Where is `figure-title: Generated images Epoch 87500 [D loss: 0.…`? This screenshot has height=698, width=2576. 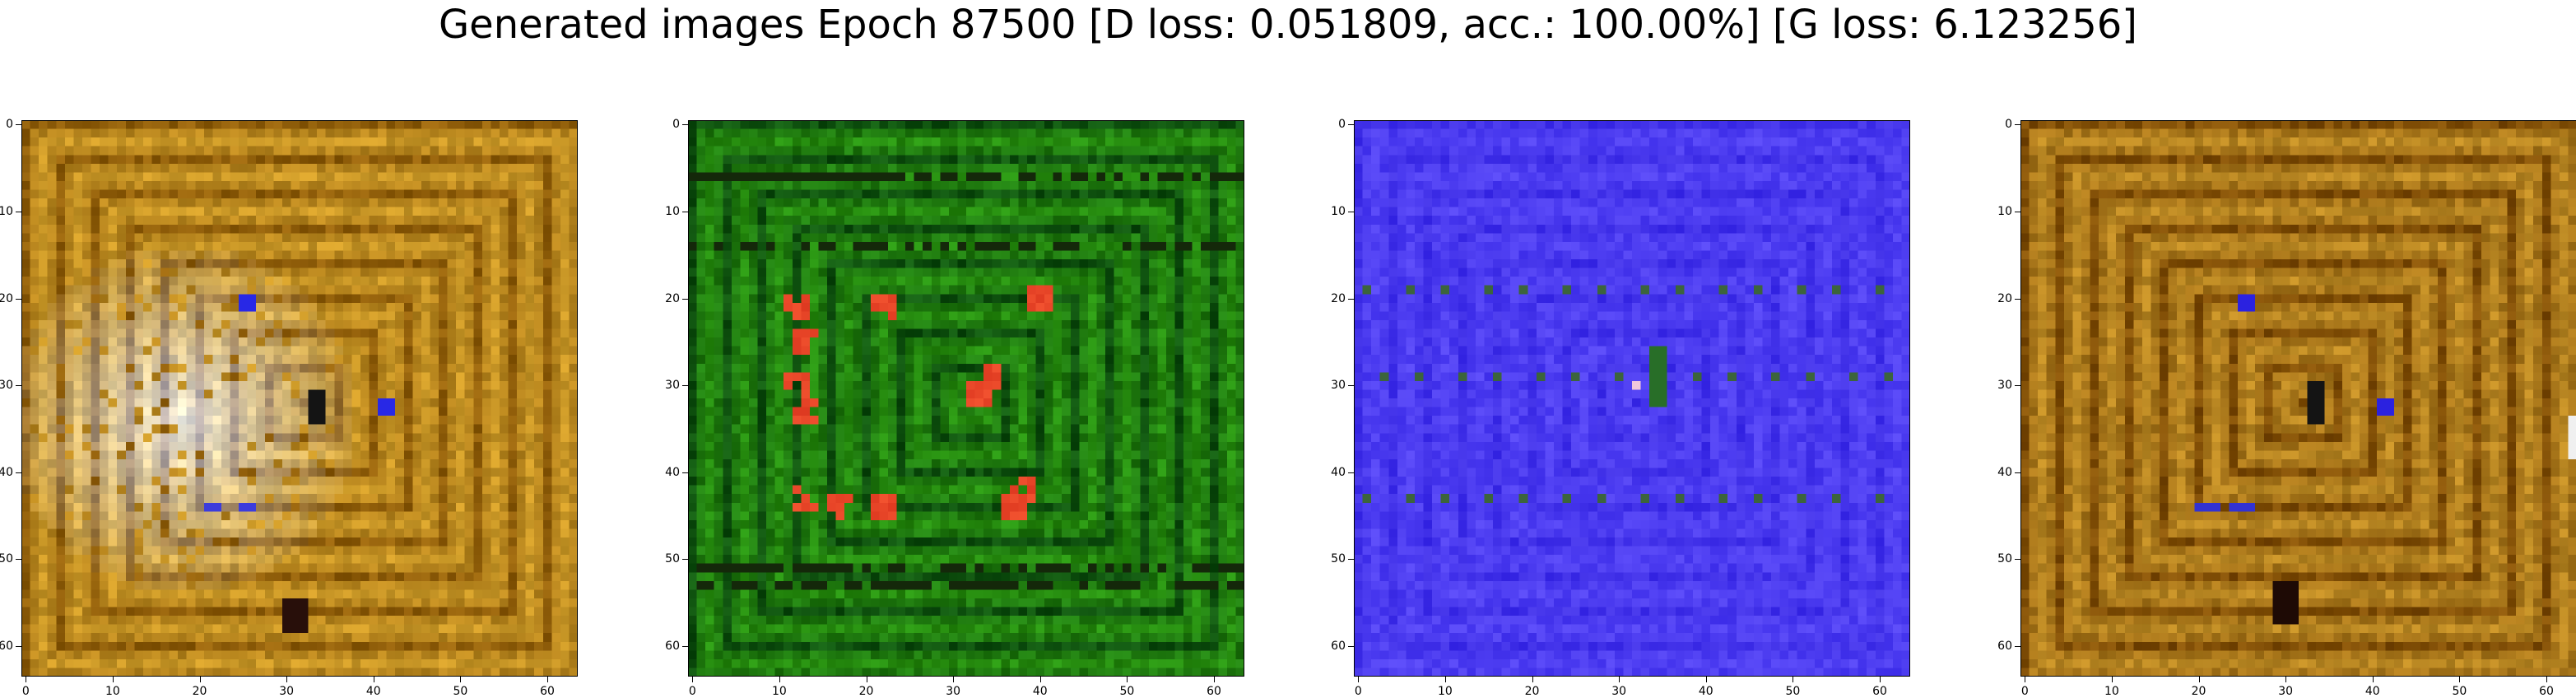
figure-title: Generated images Epoch 87500 [D loss: 0.… is located at coordinates (1288, 24).